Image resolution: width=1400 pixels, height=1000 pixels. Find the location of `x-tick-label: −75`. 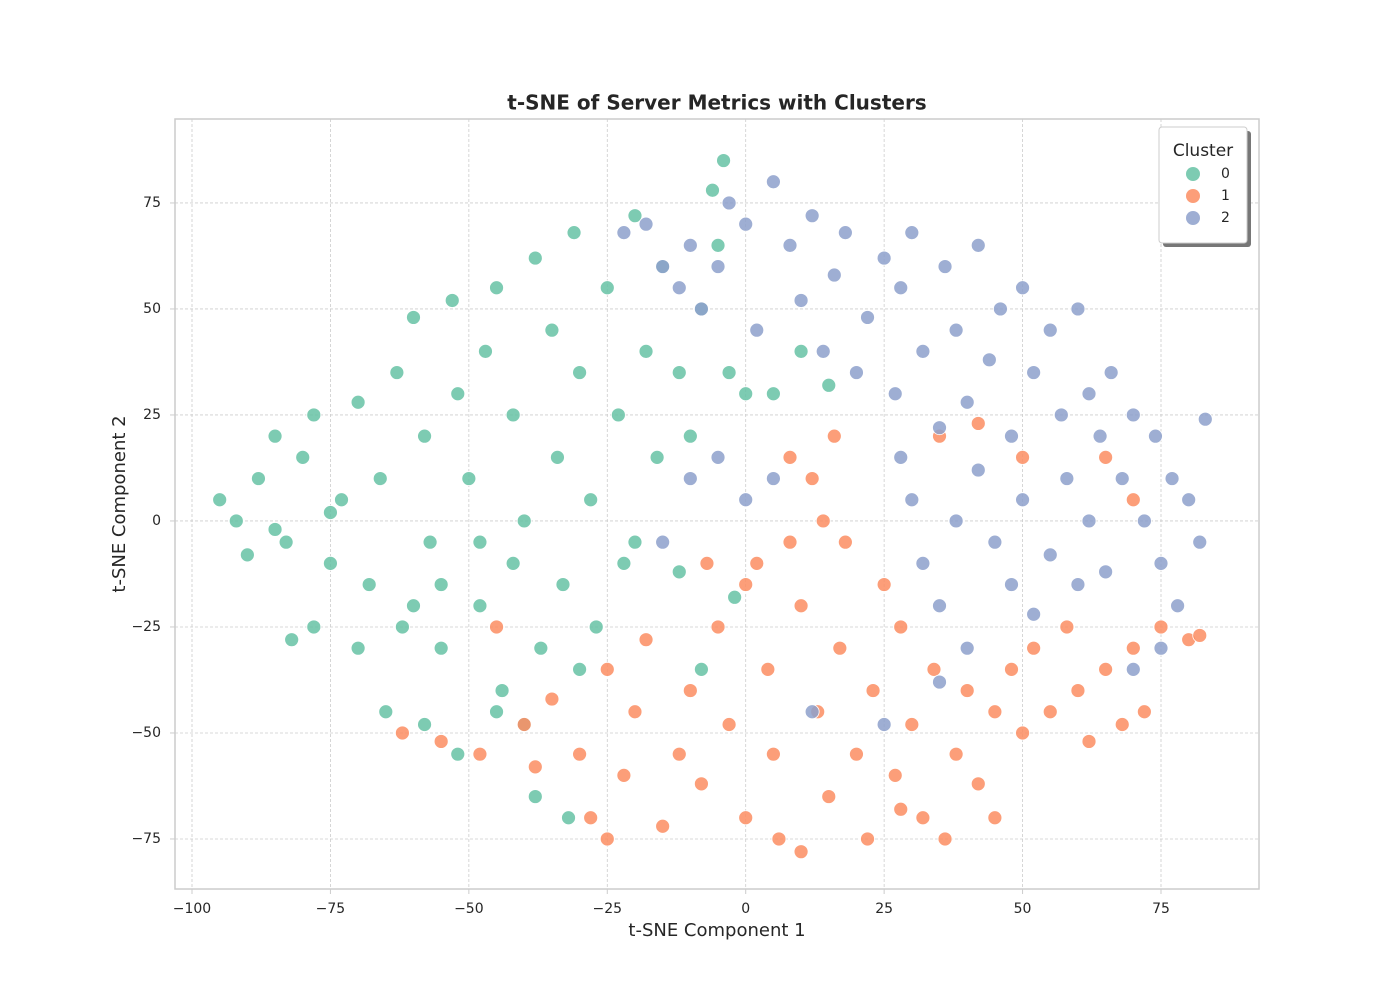

x-tick-label: −75 is located at coordinates (331, 909).